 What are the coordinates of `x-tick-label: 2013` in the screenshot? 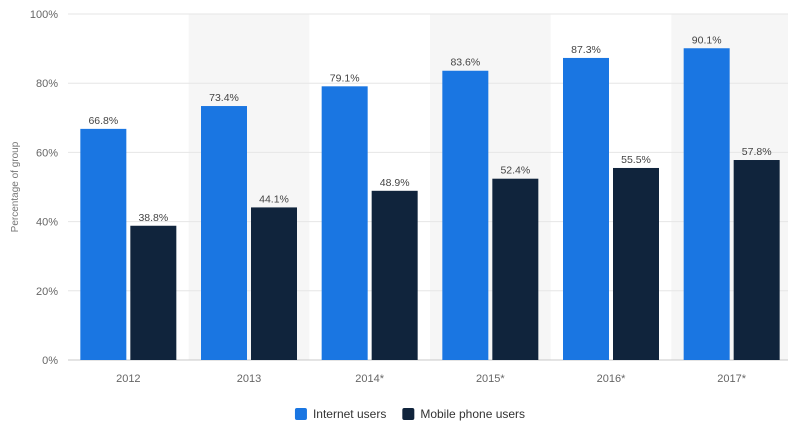 It's located at (249, 379).